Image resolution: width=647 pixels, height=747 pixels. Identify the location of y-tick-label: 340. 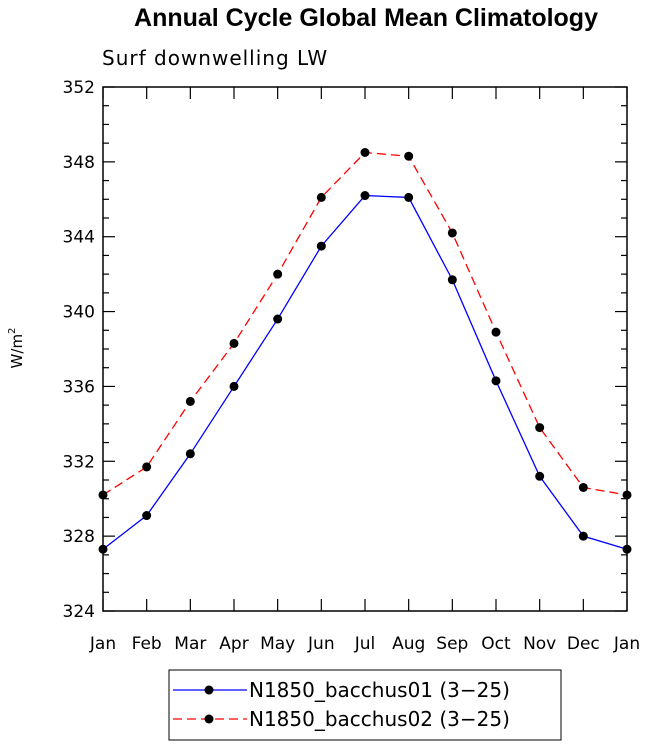
(79, 313).